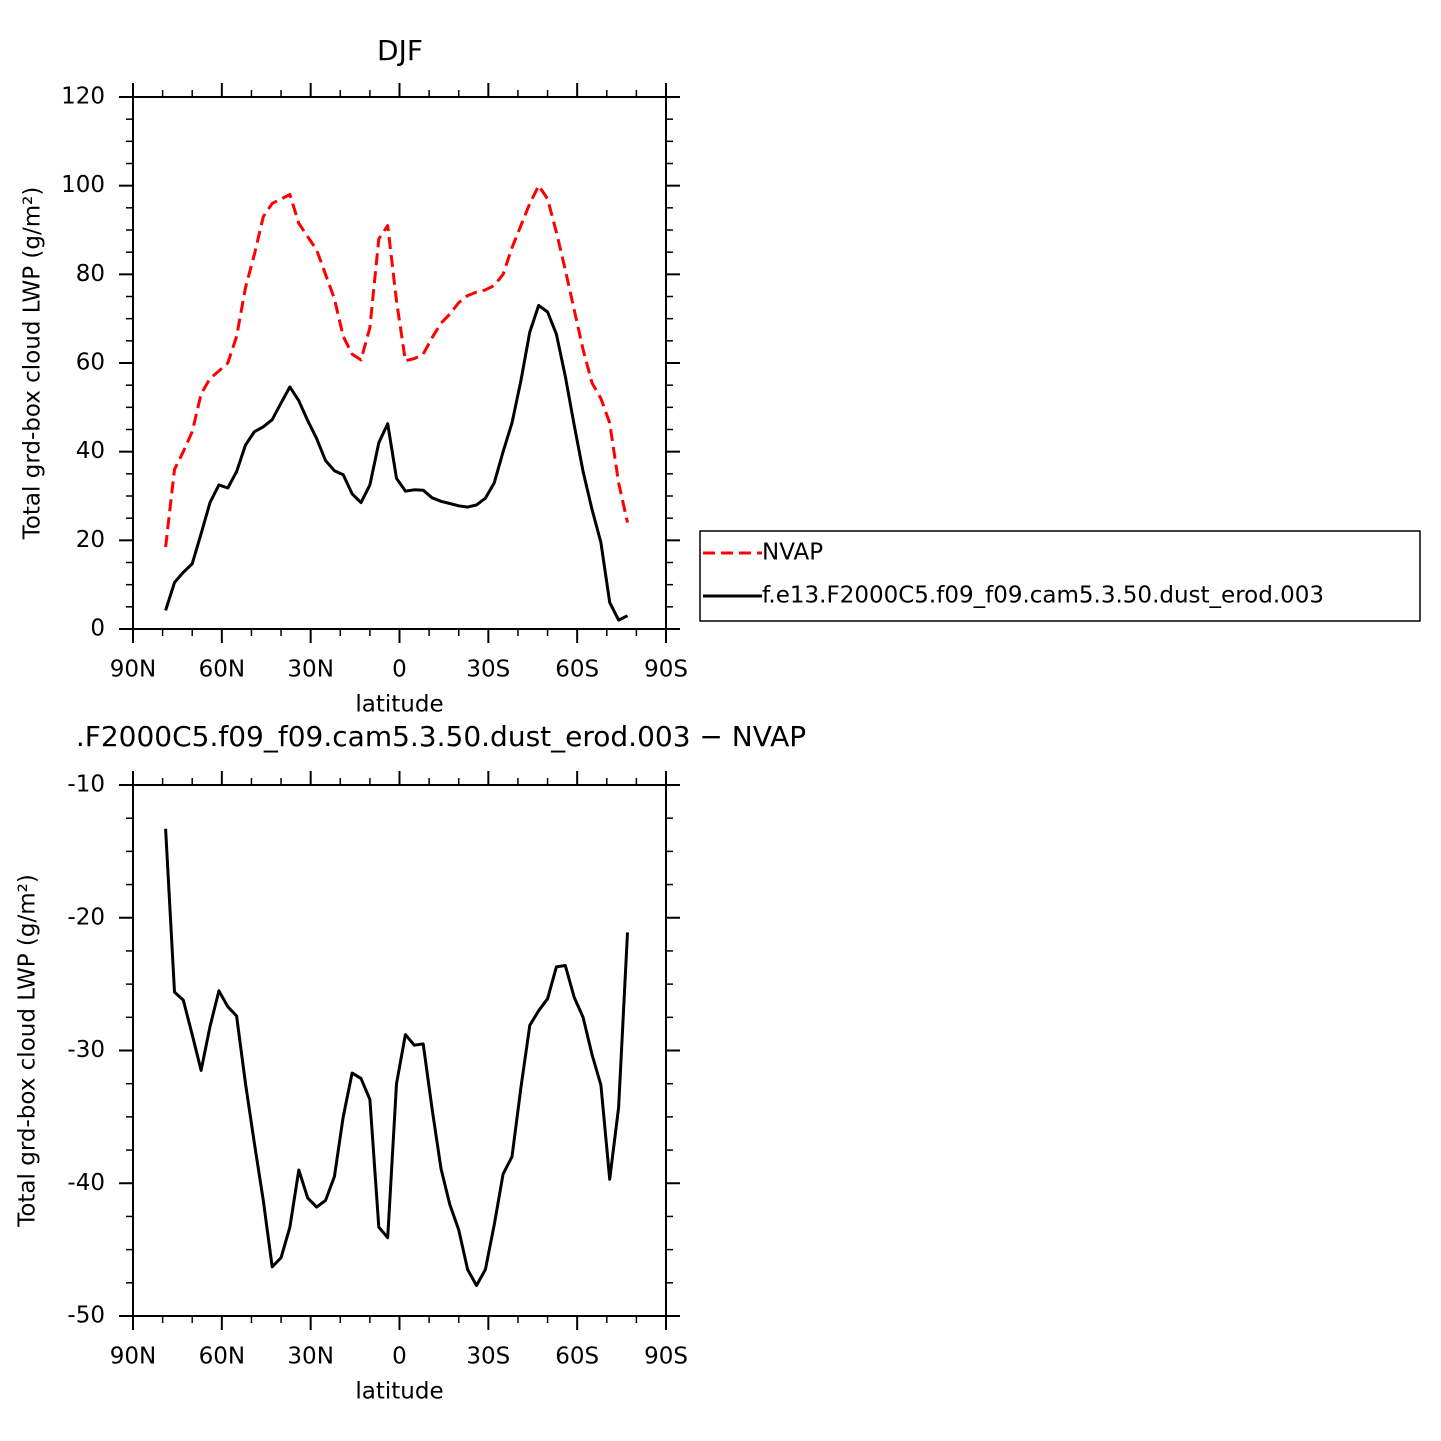 The height and width of the screenshot is (1441, 1441). Describe the element at coordinates (86, 1316) in the screenshot. I see `y-tick-label: -50` at that location.